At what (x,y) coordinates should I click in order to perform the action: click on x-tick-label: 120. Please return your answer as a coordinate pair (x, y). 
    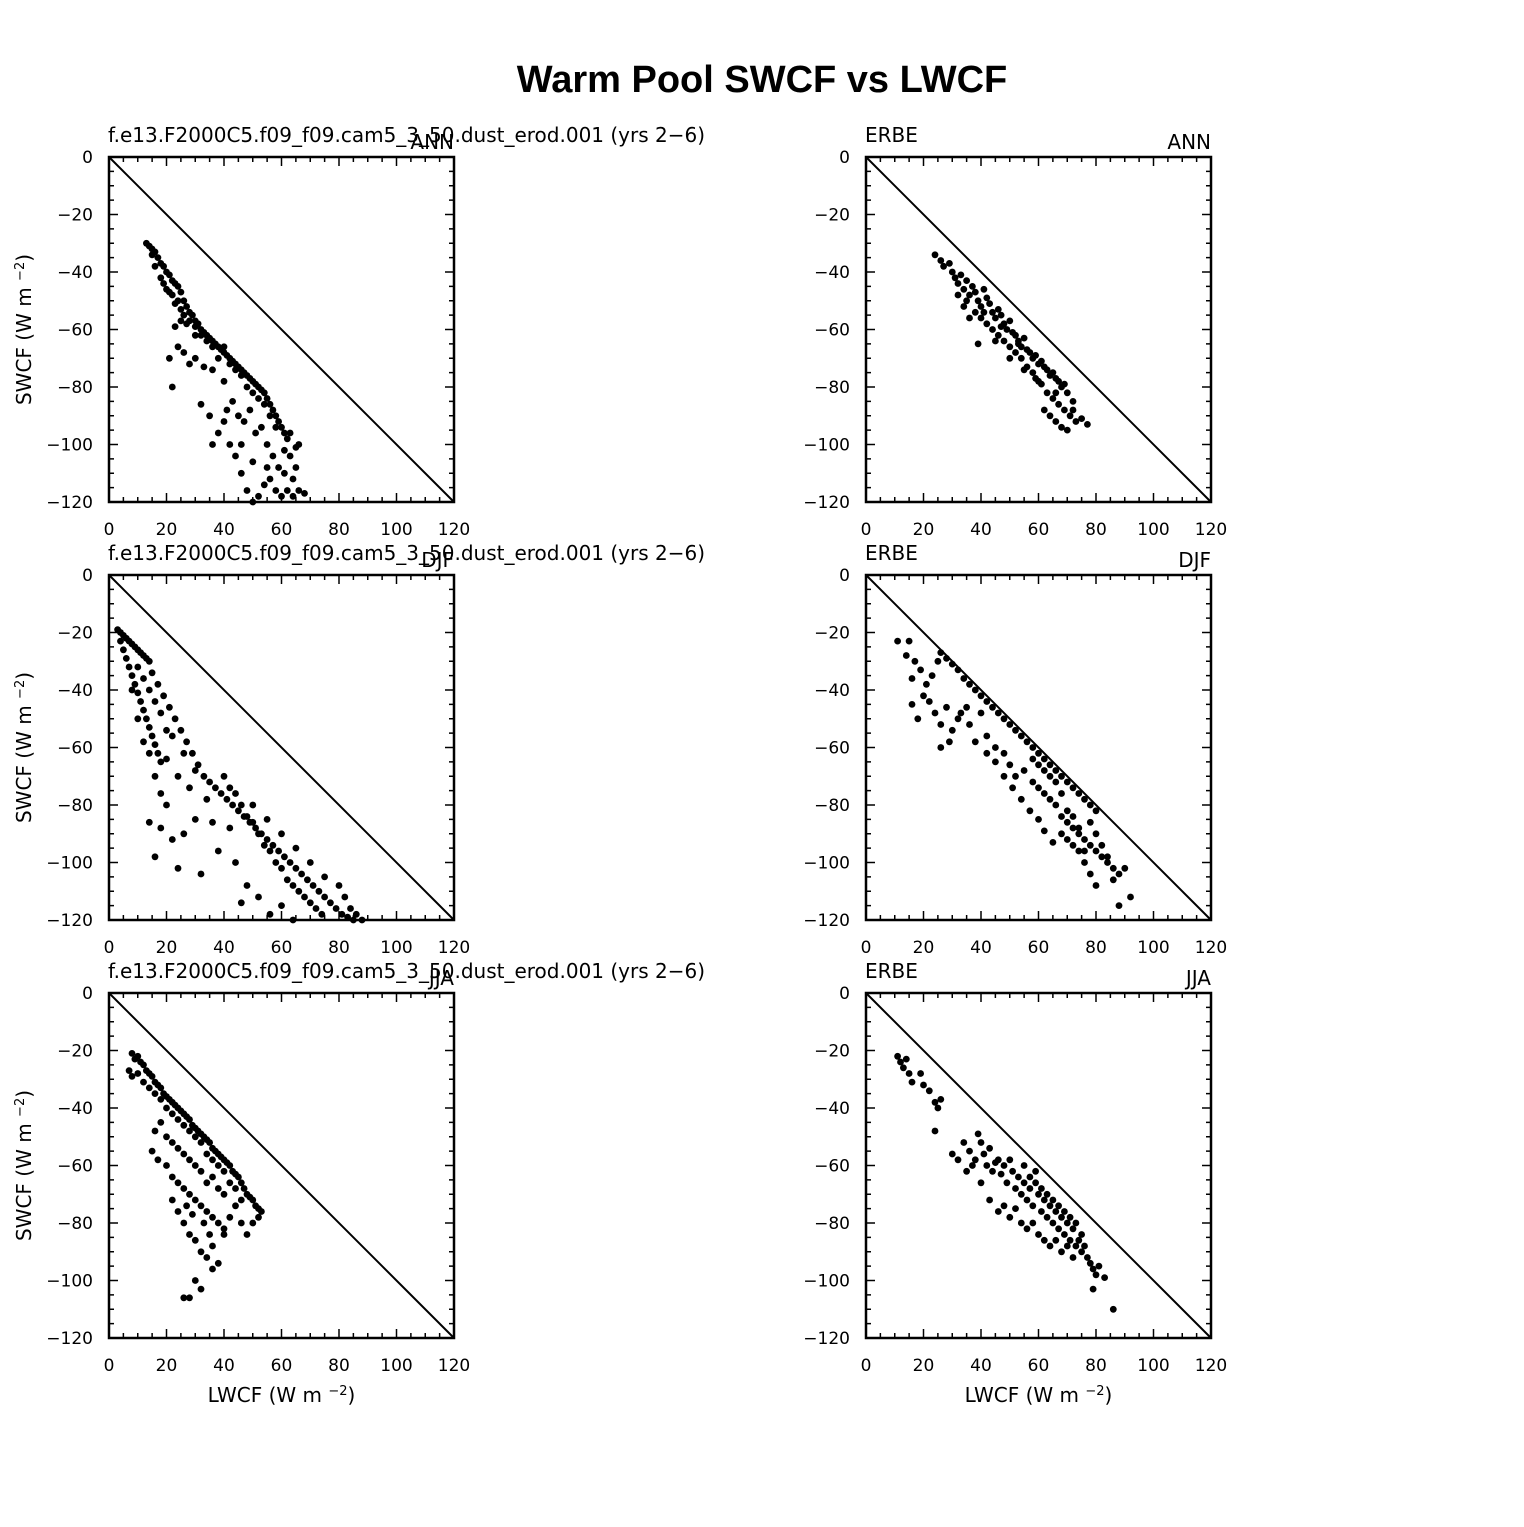
    Looking at the image, I should click on (1211, 530).